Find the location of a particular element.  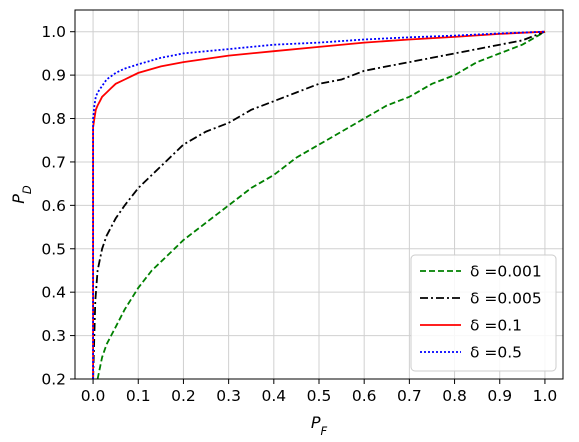

legend-label-2: δ =0.1 is located at coordinates (496, 326).